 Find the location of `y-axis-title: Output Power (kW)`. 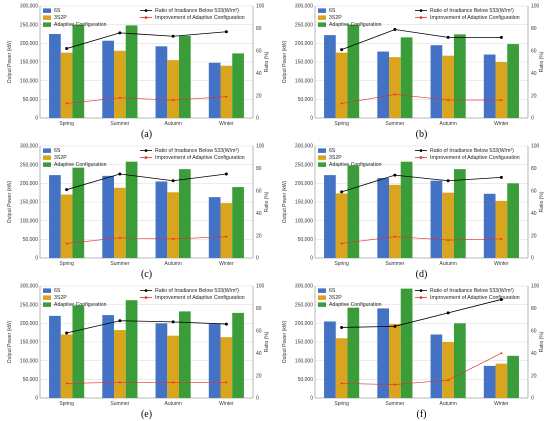

y-axis-title: Output Power (kW) is located at coordinates (10, 61).